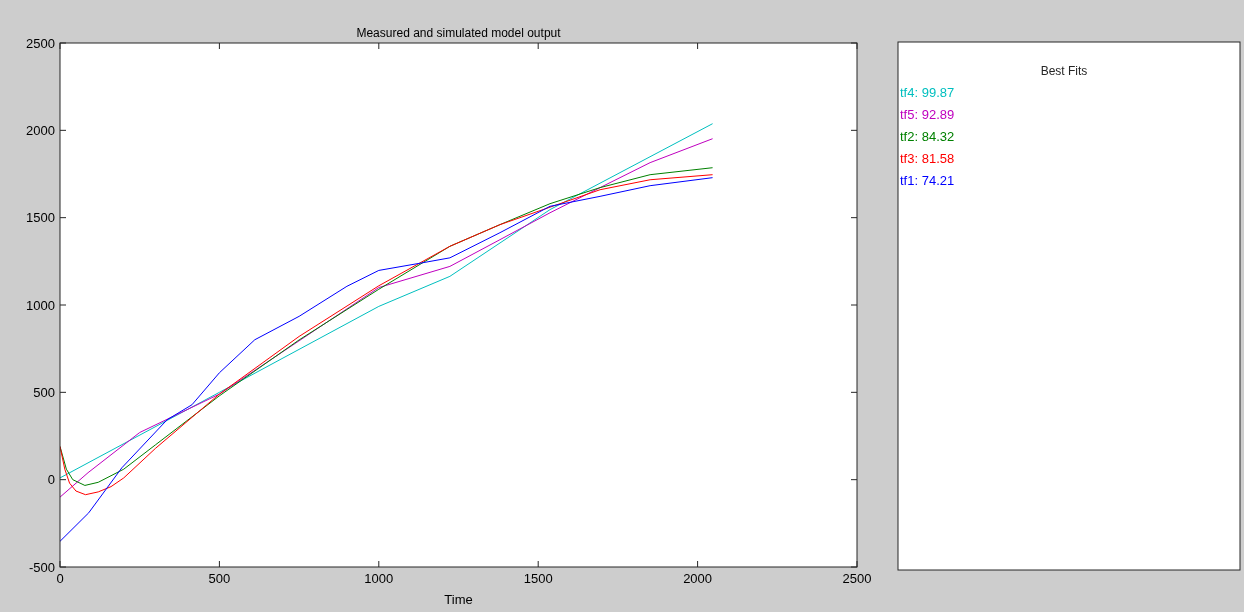 The image size is (1244, 612). I want to click on y-tick-label: 0, so click(51, 480).